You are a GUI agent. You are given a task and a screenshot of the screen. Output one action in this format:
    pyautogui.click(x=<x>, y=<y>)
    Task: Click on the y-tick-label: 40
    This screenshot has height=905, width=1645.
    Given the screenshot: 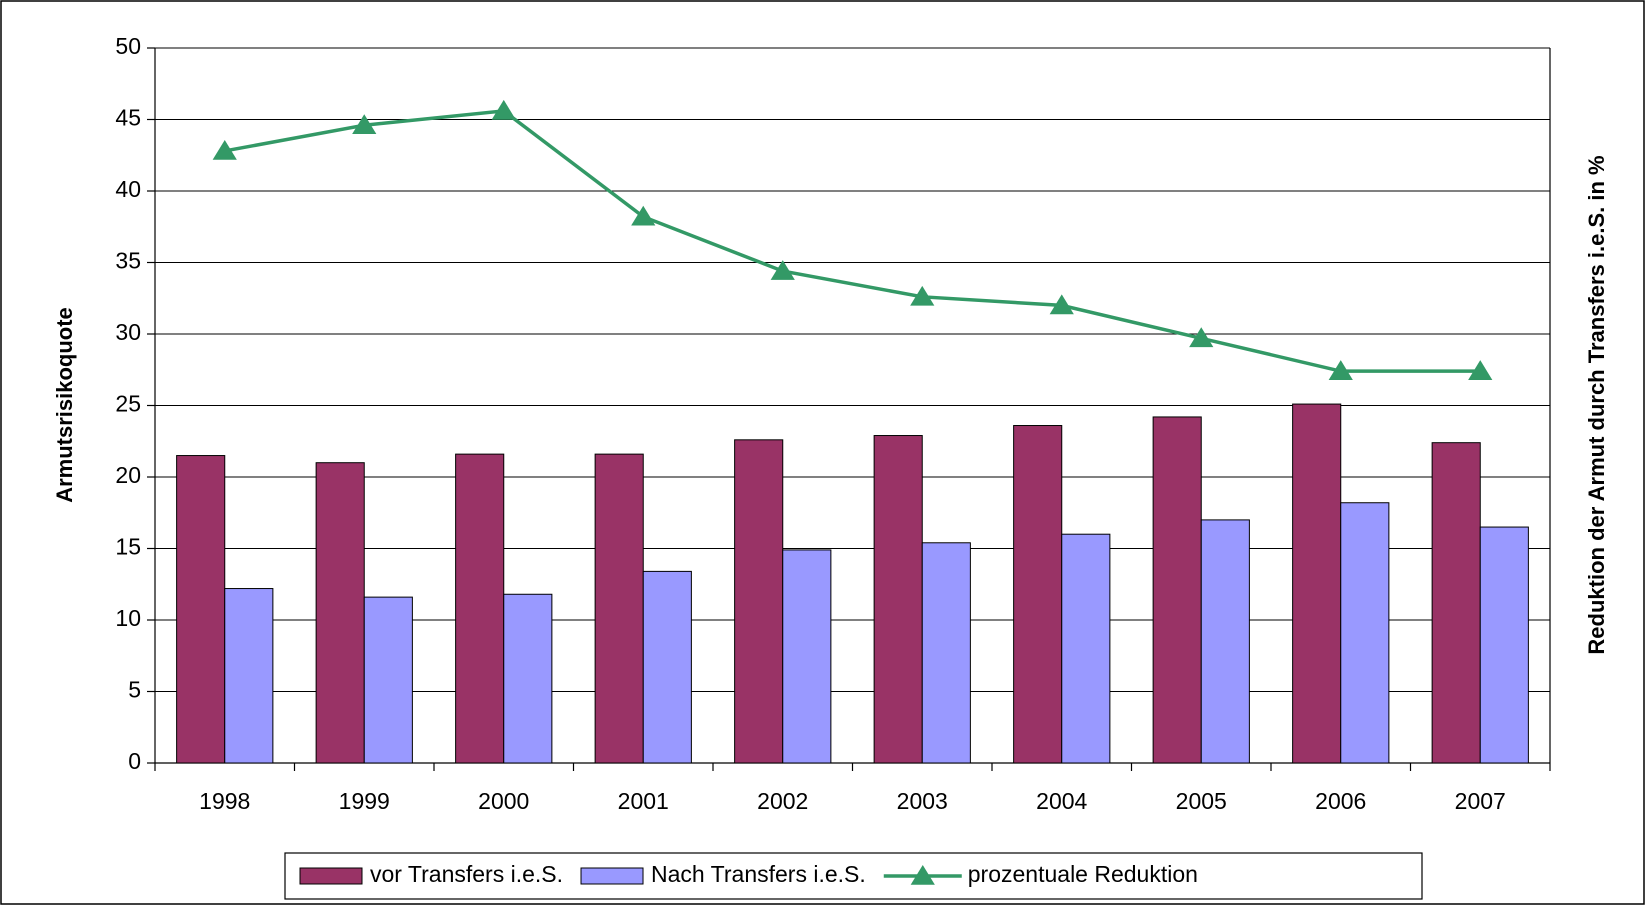 What is the action you would take?
    pyautogui.click(x=128, y=189)
    